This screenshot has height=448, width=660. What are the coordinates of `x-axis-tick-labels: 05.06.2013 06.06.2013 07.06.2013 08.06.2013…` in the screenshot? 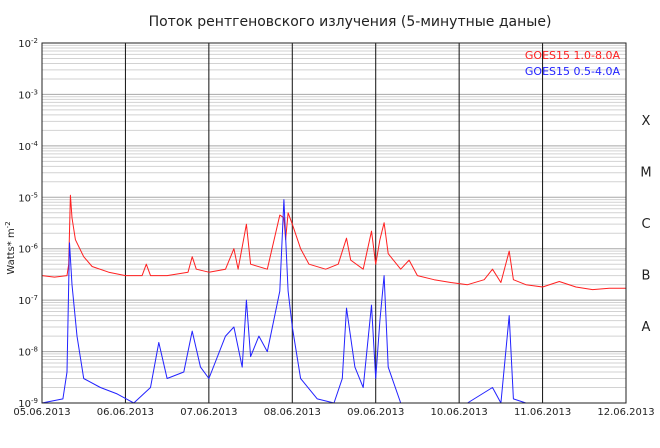 It's located at (333, 412).